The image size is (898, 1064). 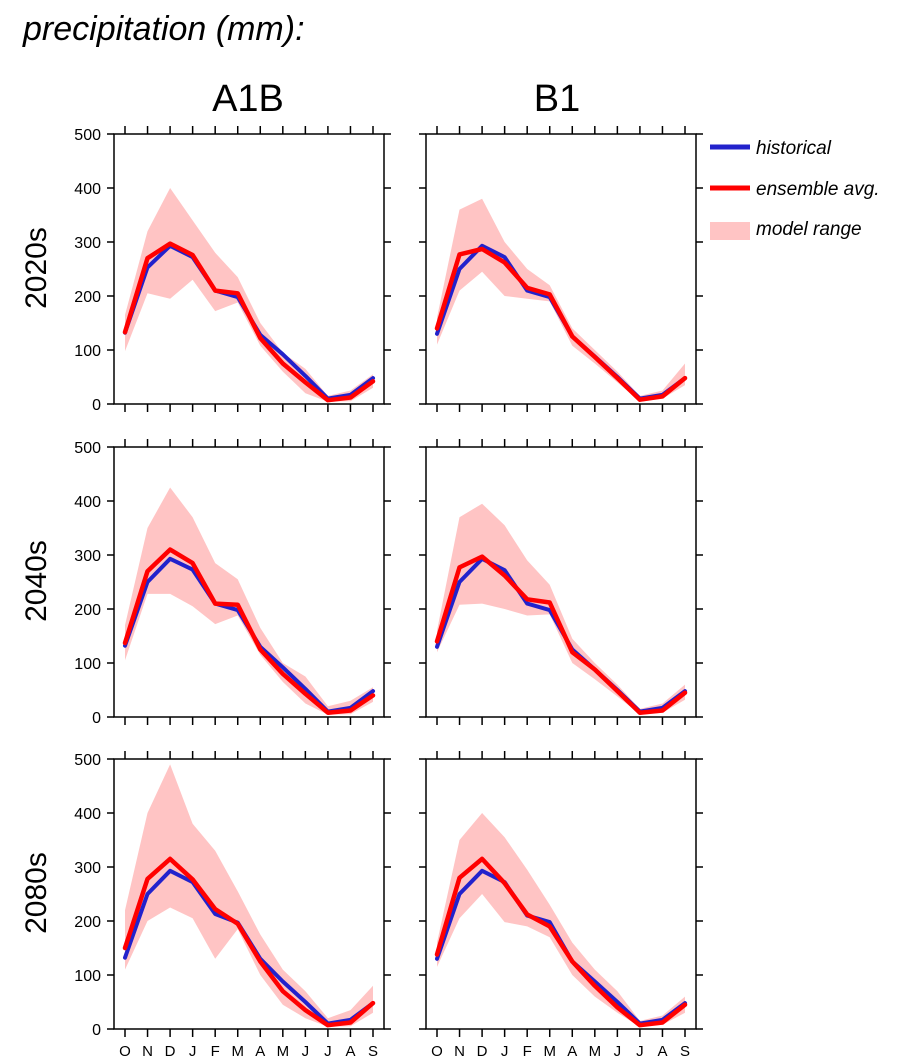 I want to click on x-tick-label-a1b-5: M, so click(x=237, y=1051).